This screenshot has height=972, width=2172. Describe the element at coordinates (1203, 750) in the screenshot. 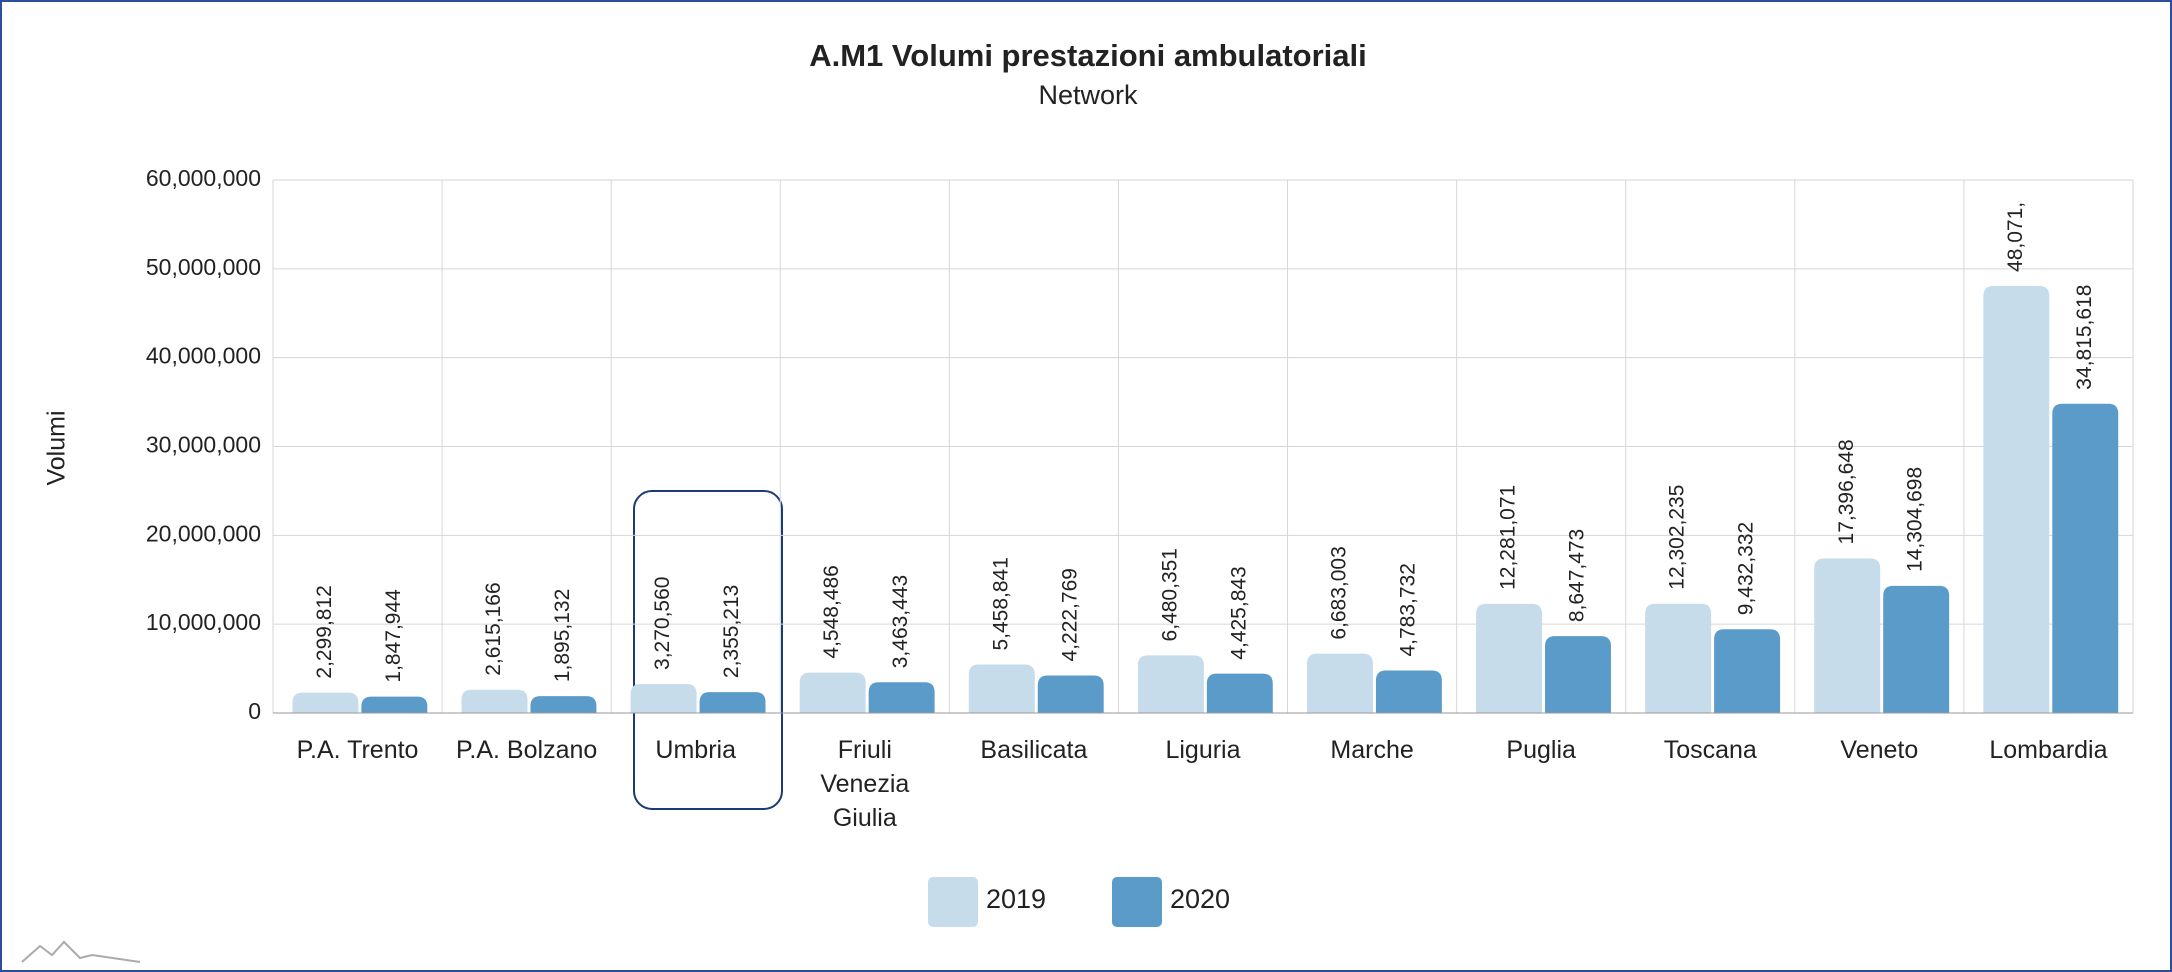

I see `x-tick-label: Liguria` at that location.